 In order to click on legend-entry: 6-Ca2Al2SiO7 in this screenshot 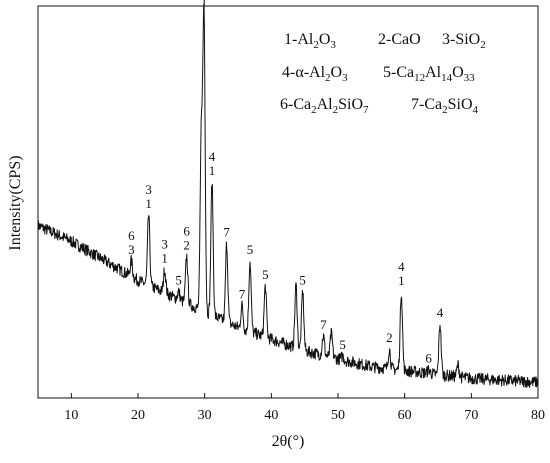, I will do `click(324, 106)`.